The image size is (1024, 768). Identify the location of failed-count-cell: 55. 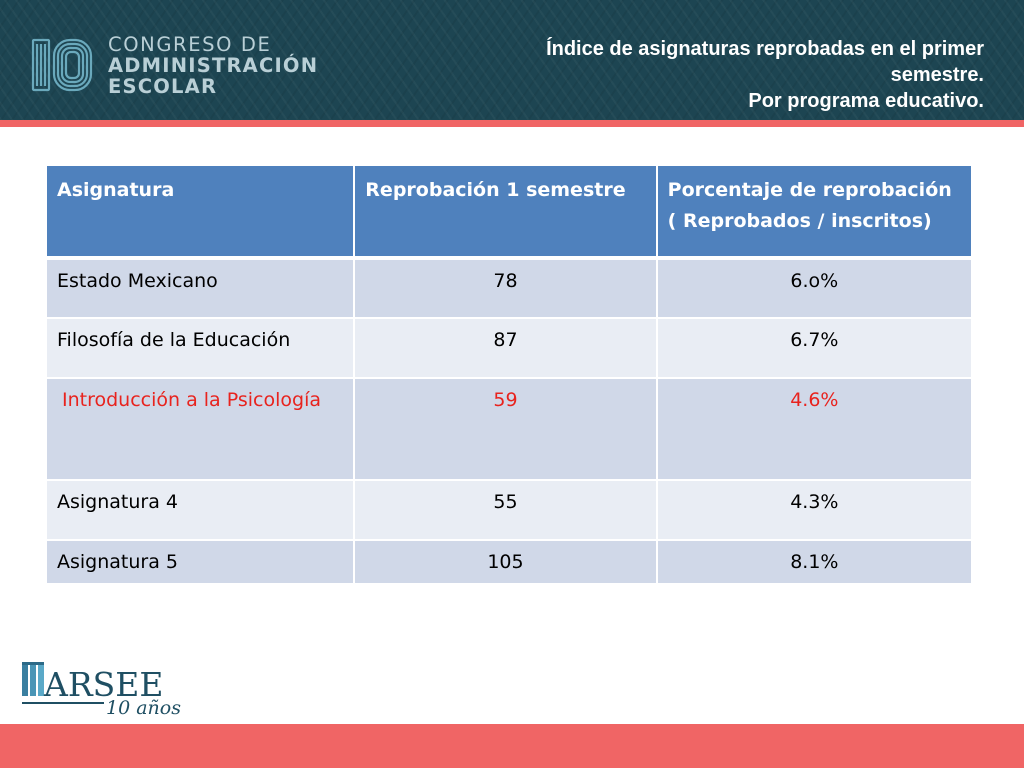
(505, 510).